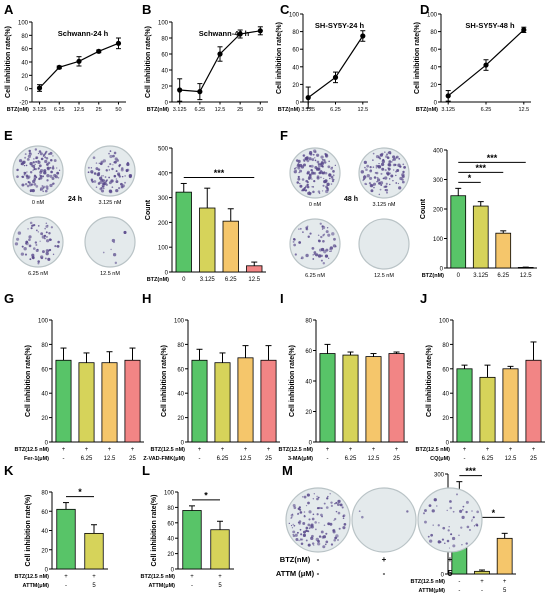 The width and height of the screenshot is (550, 614). What do you see at coordinates (450, 573) in the screenshot?
I see `condition-value: 5` at bounding box center [450, 573].